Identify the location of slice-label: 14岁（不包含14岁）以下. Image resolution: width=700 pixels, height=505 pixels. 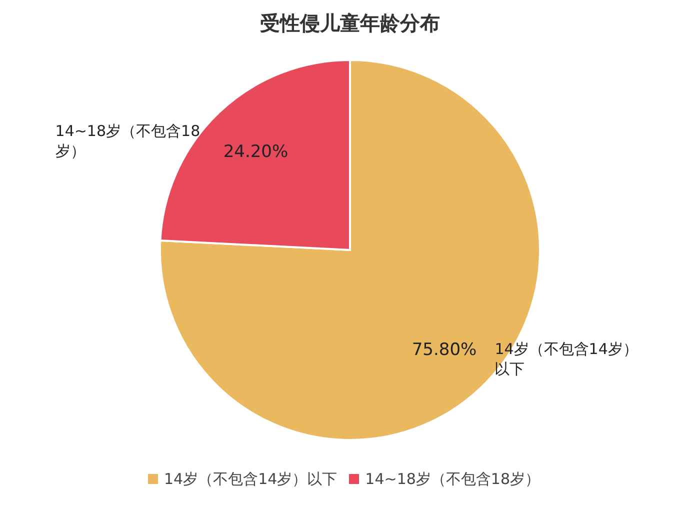
(566, 358).